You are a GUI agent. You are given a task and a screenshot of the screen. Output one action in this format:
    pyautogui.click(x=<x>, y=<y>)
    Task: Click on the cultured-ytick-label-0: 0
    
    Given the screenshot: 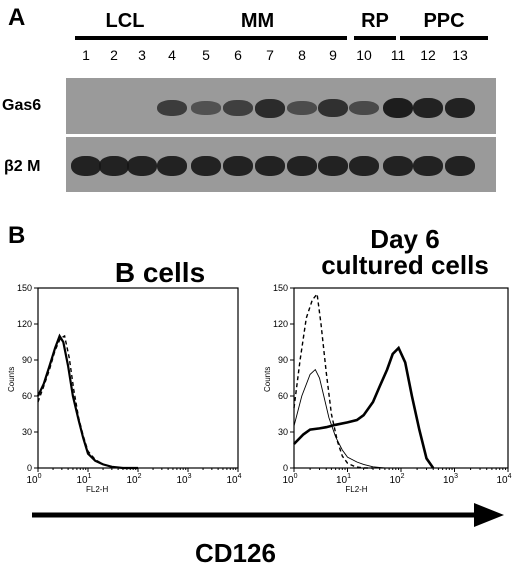 What is the action you would take?
    pyautogui.click(x=285, y=468)
    